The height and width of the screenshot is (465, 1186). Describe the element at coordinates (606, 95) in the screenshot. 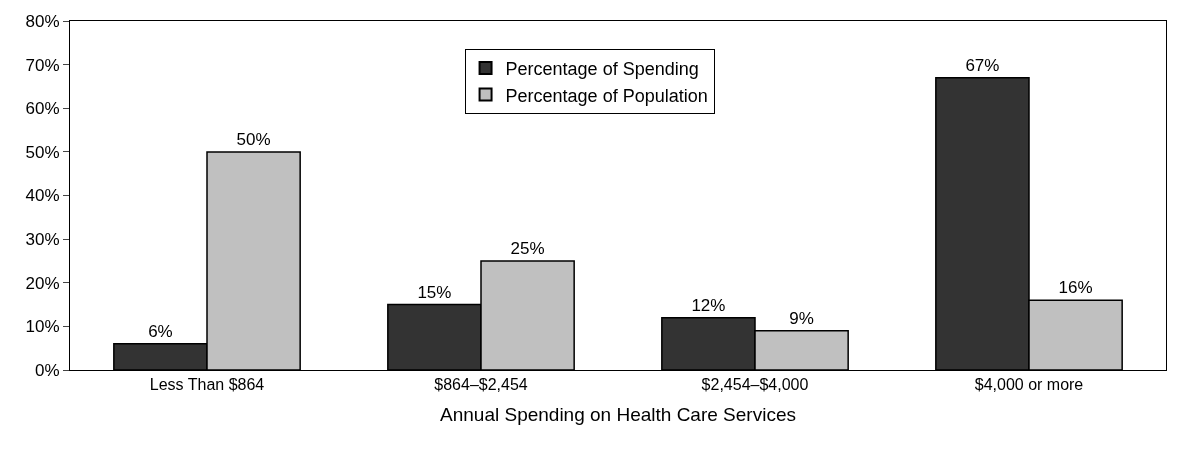

I see `legend-label: Percentage of Population` at that location.